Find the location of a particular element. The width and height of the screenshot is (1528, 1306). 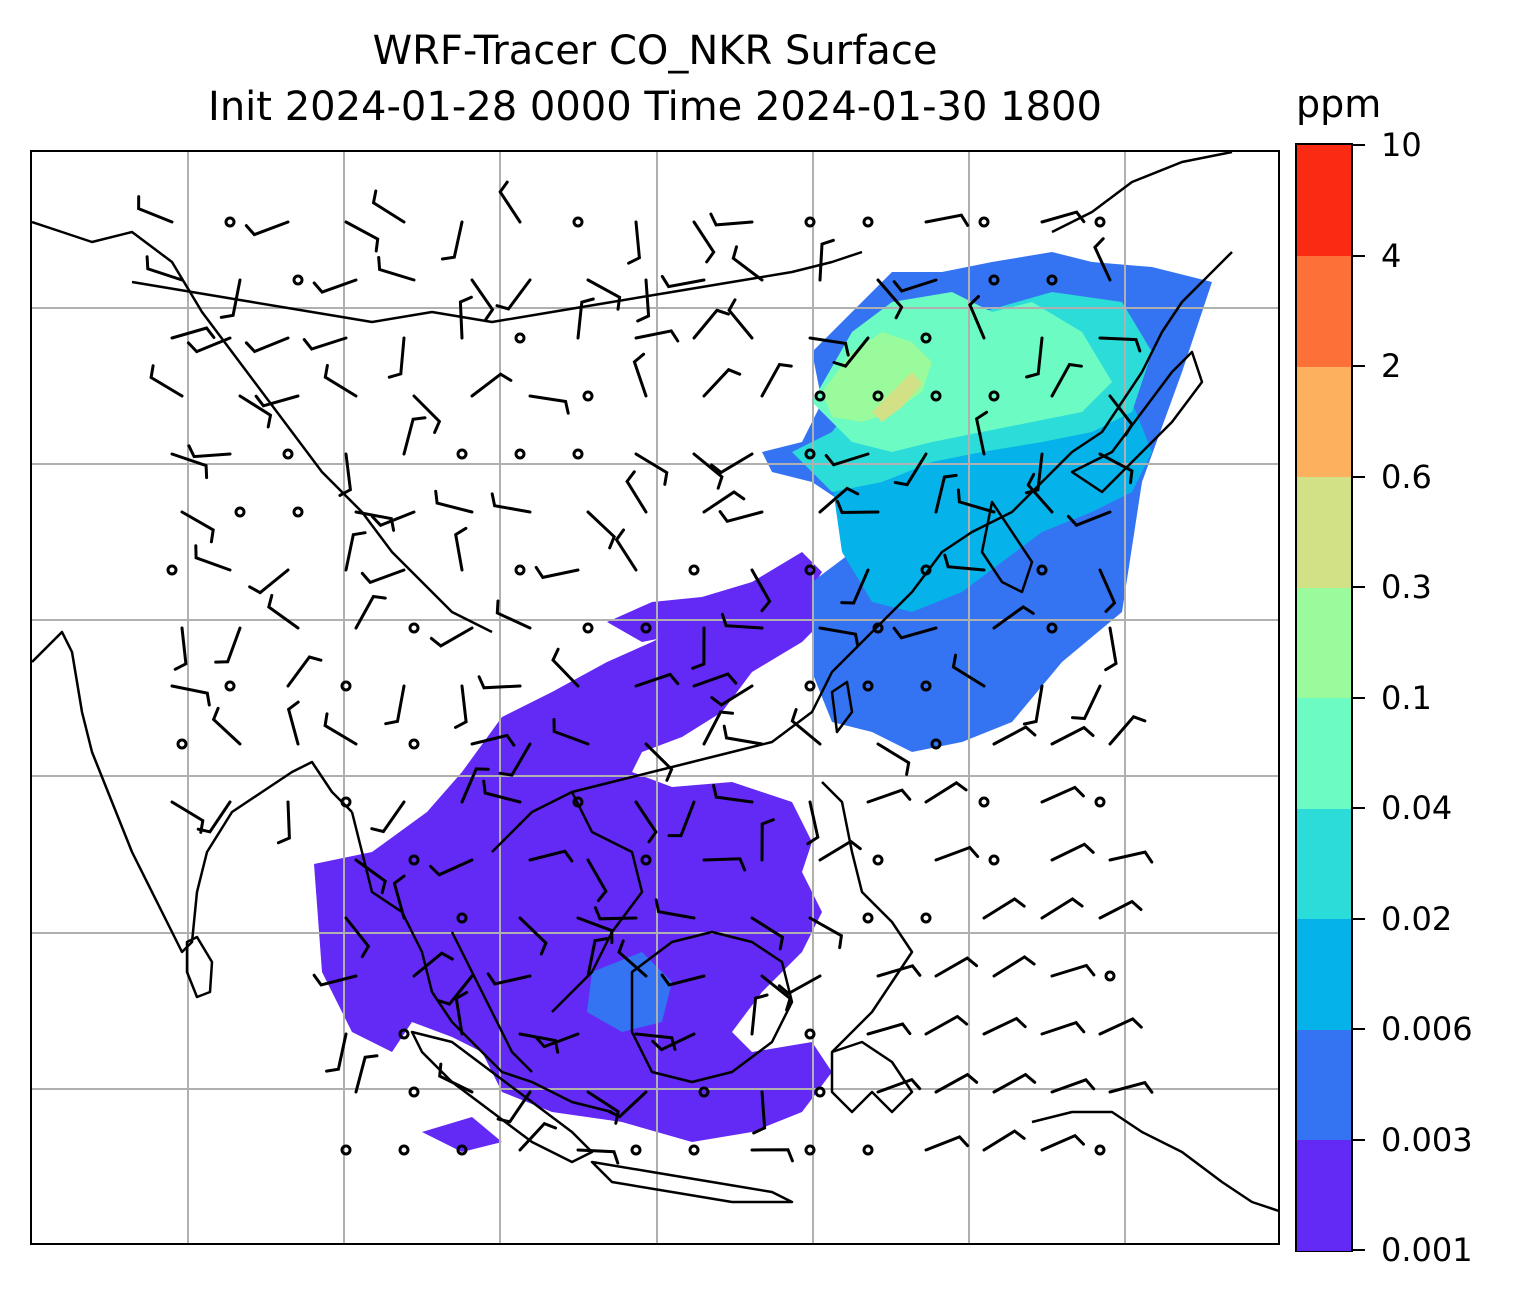

sulawesi is located at coordinates (872, 1077).